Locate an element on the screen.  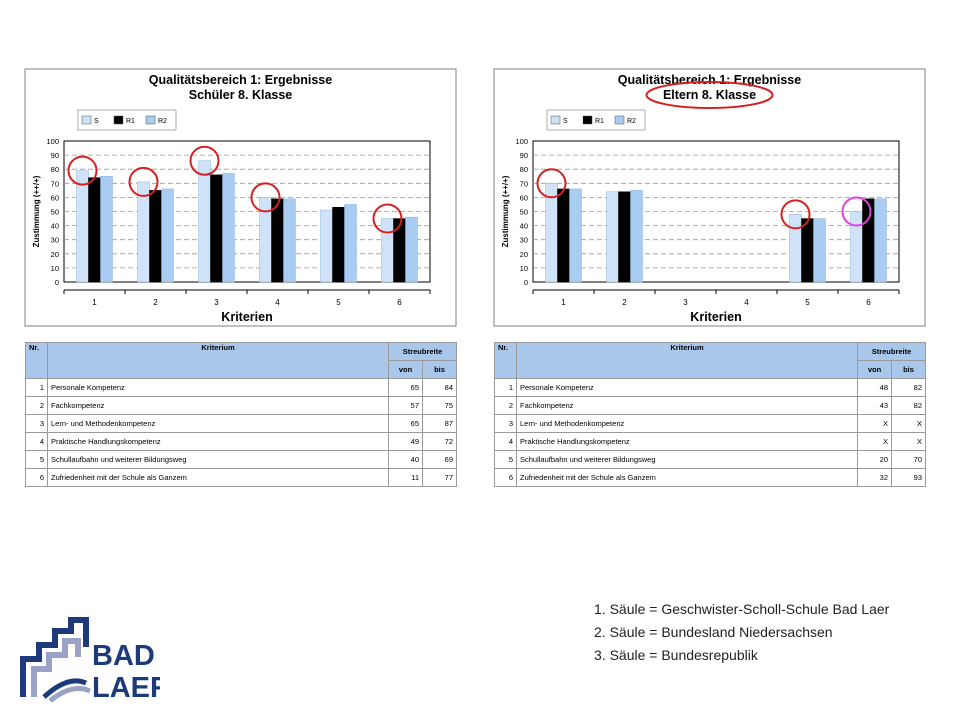
row-von: X is located at coordinates (874, 423).